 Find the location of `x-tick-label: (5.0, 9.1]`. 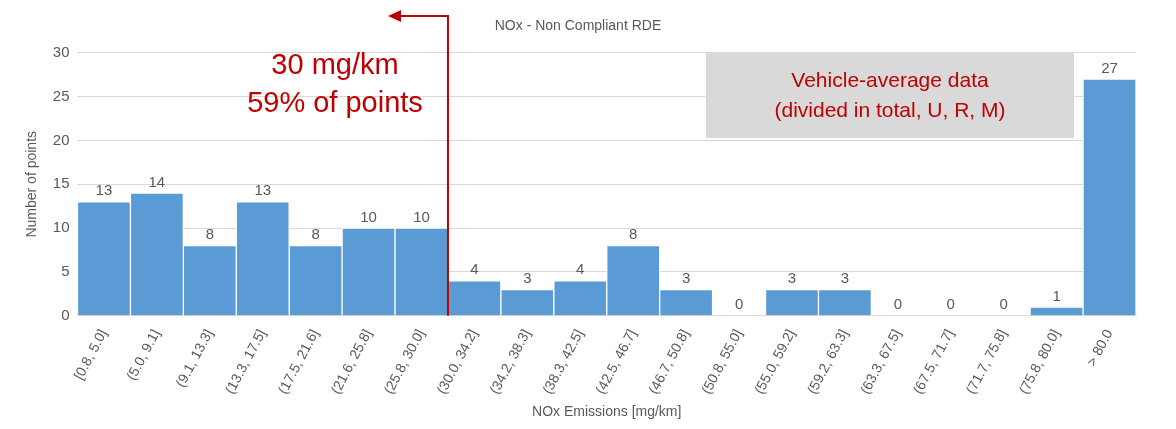

x-tick-label: (5.0, 9.1] is located at coordinates (142, 354).